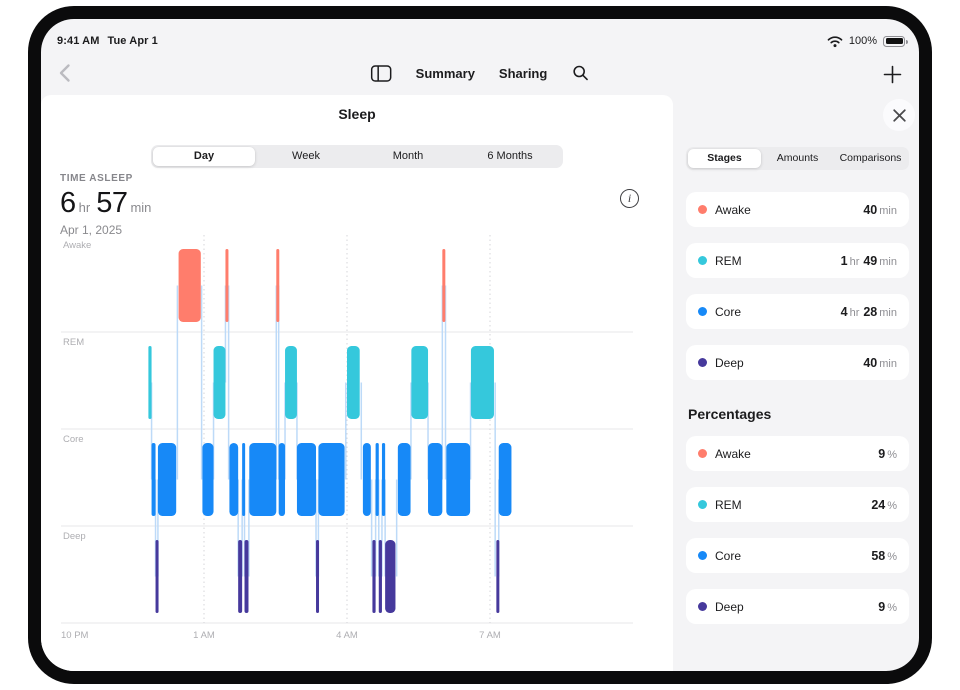 This screenshot has height=690, width=960. I want to click on stage-duration-row: Deep 40 min, so click(797, 362).